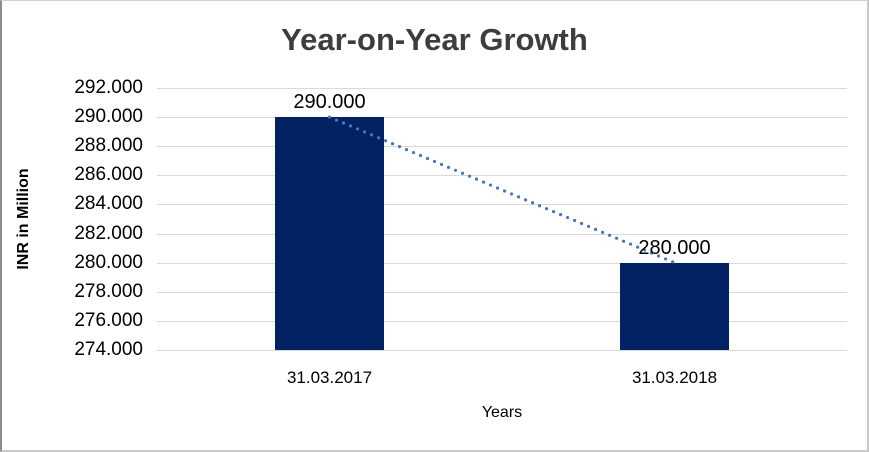  What do you see at coordinates (674, 377) in the screenshot?
I see `x-category-label: 31.03.2018` at bounding box center [674, 377].